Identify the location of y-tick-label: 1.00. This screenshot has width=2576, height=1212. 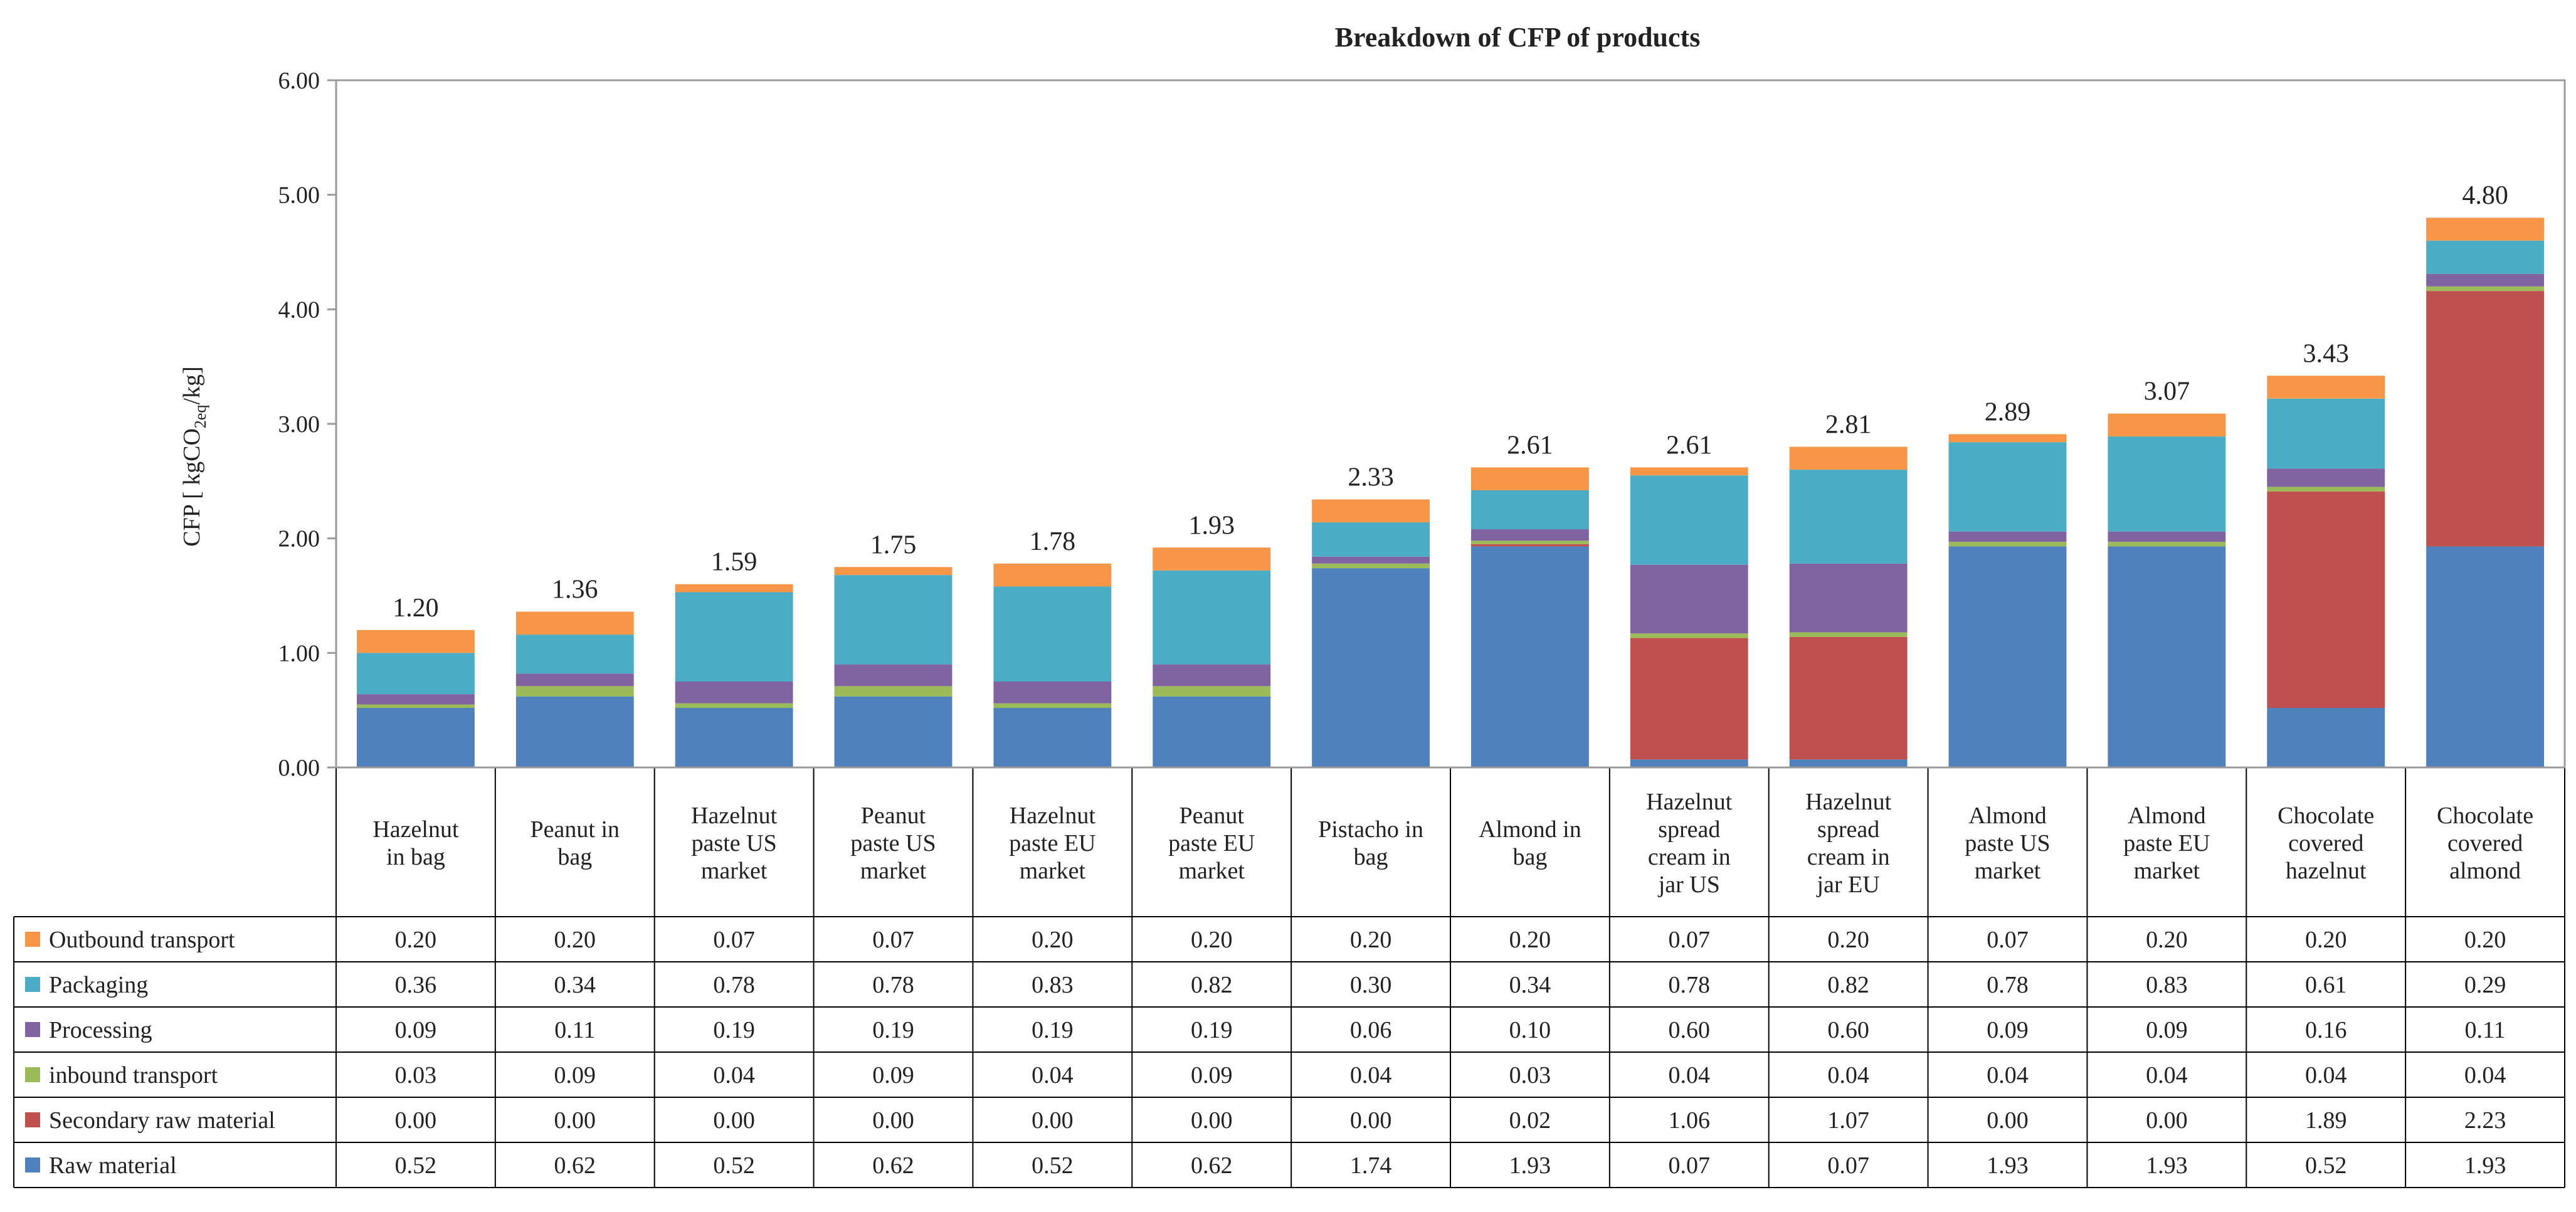
(299, 653).